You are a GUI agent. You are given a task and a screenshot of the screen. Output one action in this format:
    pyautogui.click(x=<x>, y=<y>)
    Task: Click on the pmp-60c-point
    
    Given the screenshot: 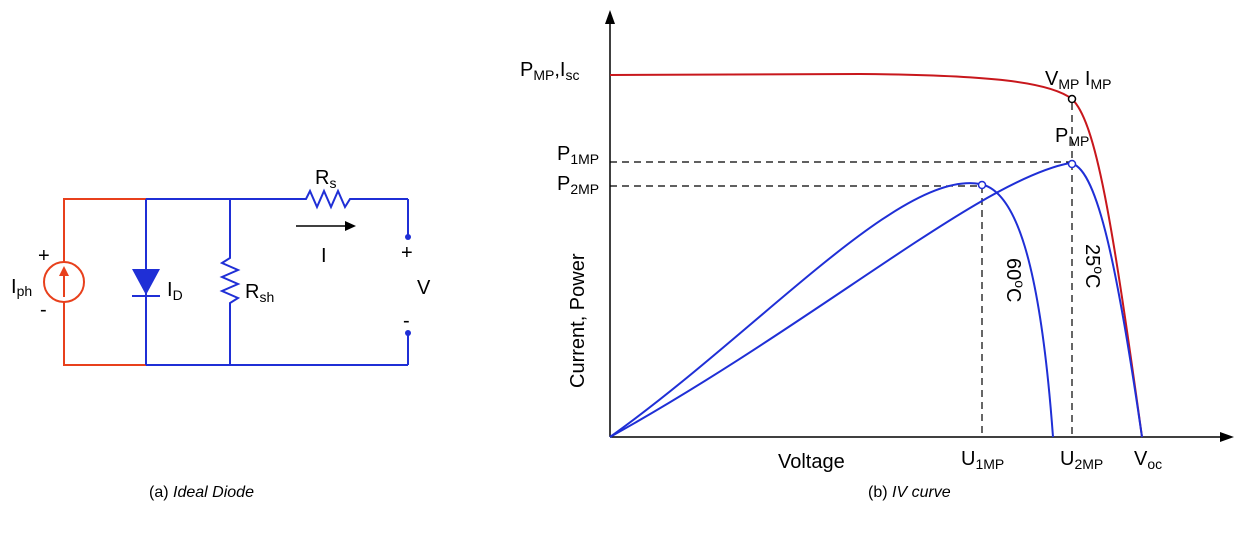 What is the action you would take?
    pyautogui.click(x=982, y=185)
    